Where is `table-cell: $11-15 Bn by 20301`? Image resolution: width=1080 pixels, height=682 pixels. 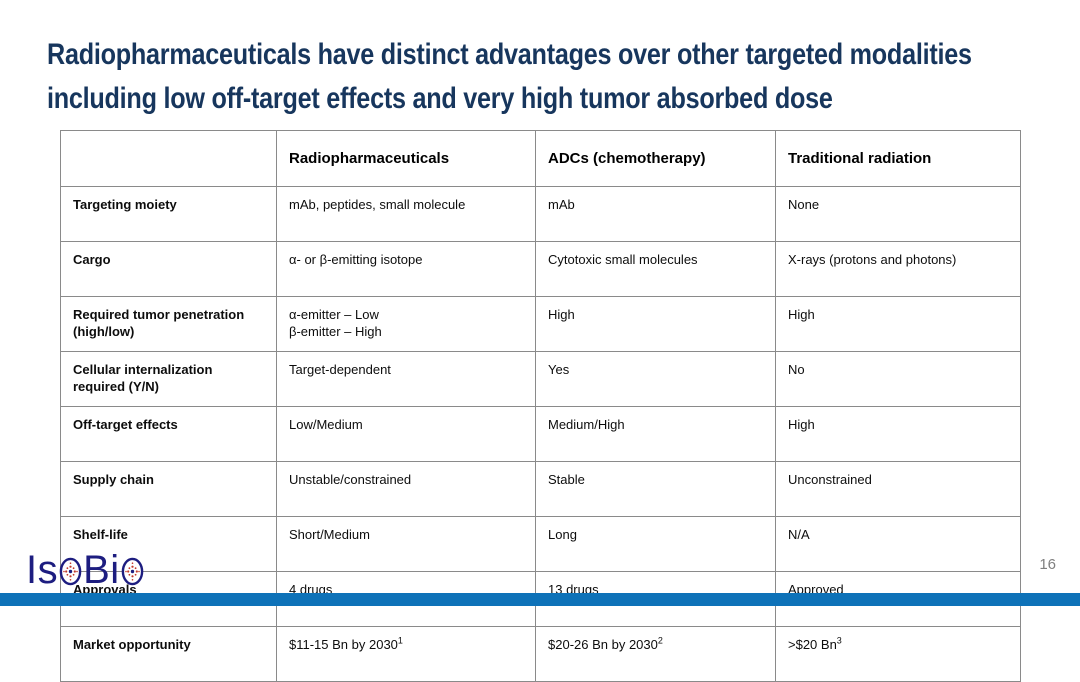
table-cell: $11-15 Bn by 20301 is located at coordinates (406, 654).